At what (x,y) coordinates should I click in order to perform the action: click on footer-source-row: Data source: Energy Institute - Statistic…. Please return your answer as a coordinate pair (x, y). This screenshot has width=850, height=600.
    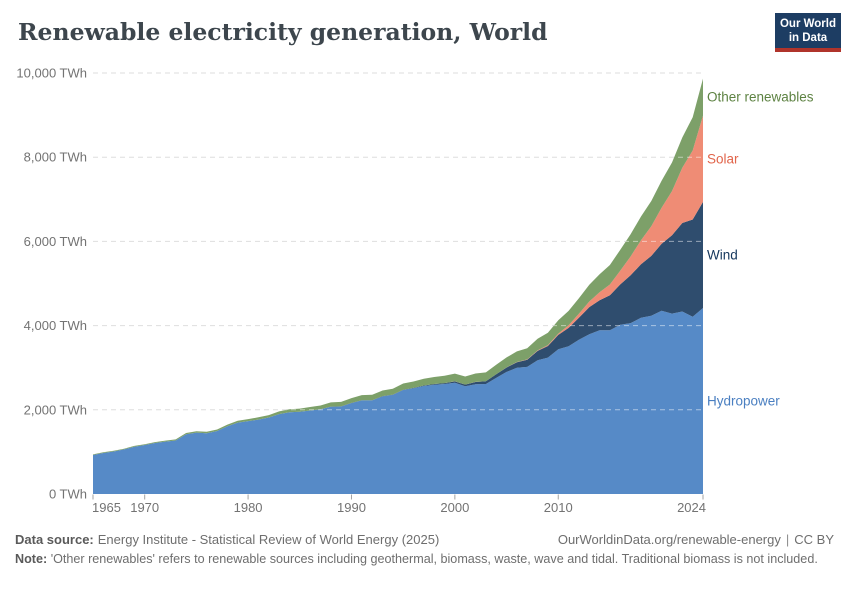
    Looking at the image, I should click on (424, 540).